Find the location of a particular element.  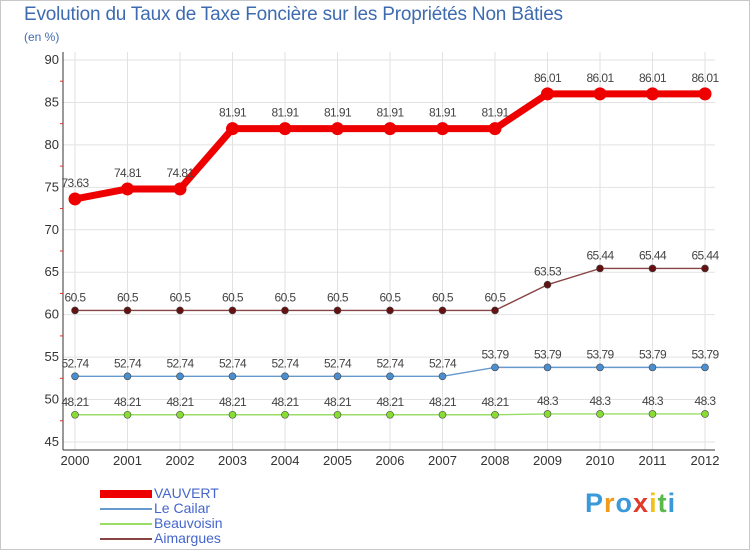

unit-label: (en %) is located at coordinates (42, 37).